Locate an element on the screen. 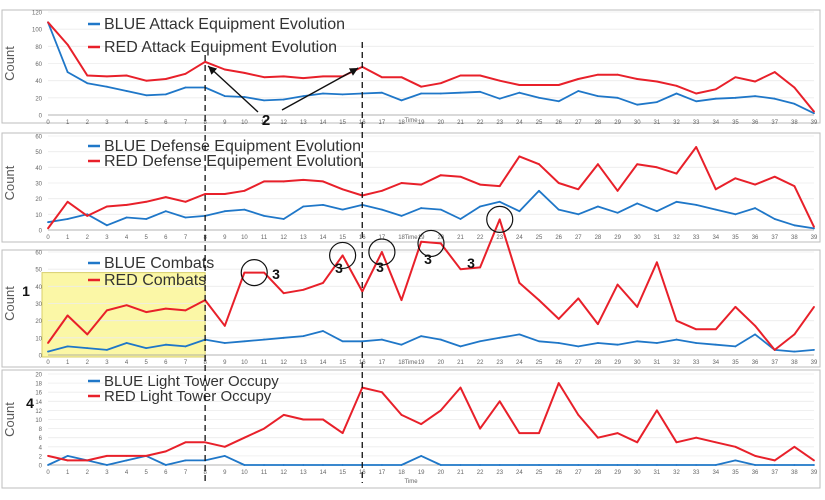 The height and width of the screenshot is (500, 825). x-tick-label: 31 is located at coordinates (657, 123).